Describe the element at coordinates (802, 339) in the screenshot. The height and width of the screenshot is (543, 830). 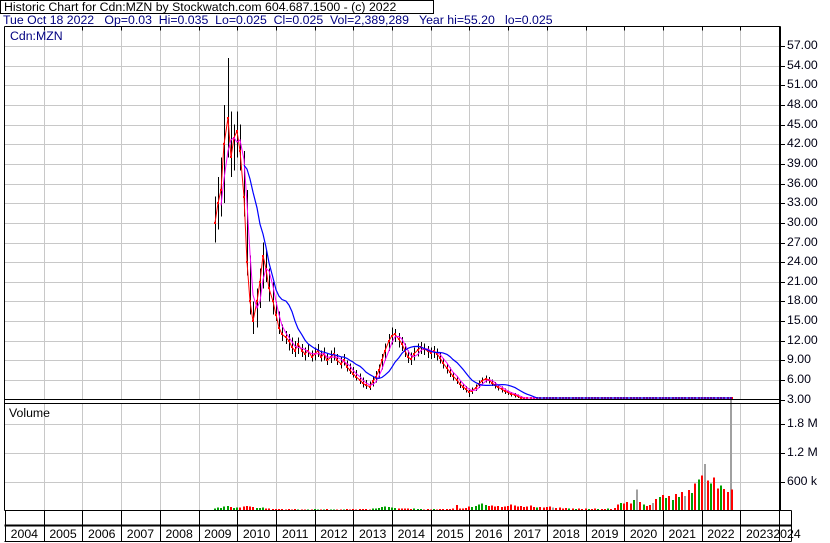
I see `price-axis-label: 12.00` at that location.